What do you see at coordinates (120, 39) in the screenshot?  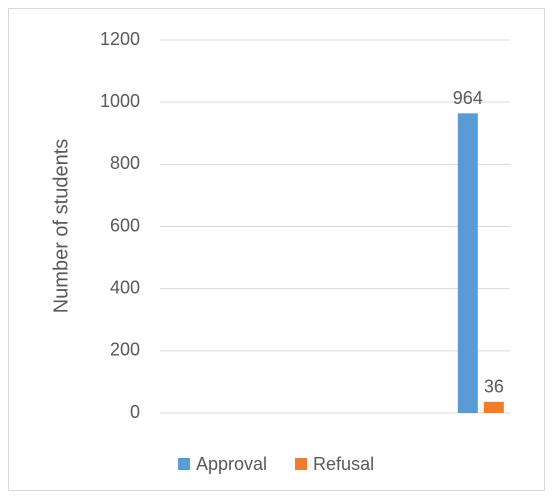 I see `y-tick-label: 1200` at bounding box center [120, 39].